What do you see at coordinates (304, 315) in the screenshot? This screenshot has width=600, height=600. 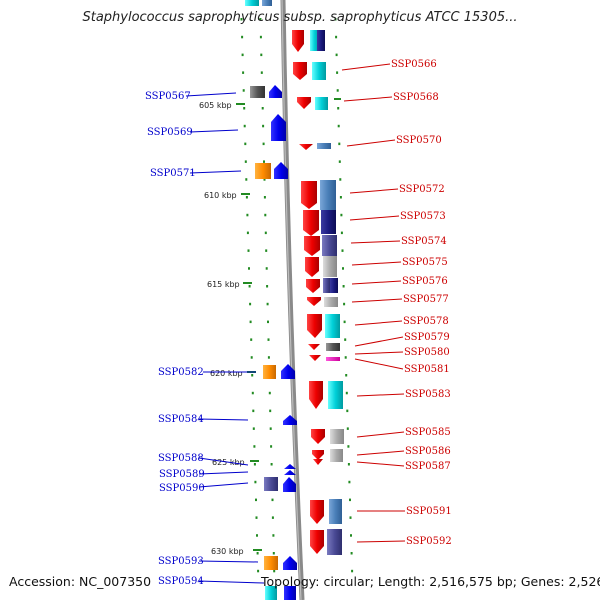 I see `gene-features-right` at bounding box center [304, 315].